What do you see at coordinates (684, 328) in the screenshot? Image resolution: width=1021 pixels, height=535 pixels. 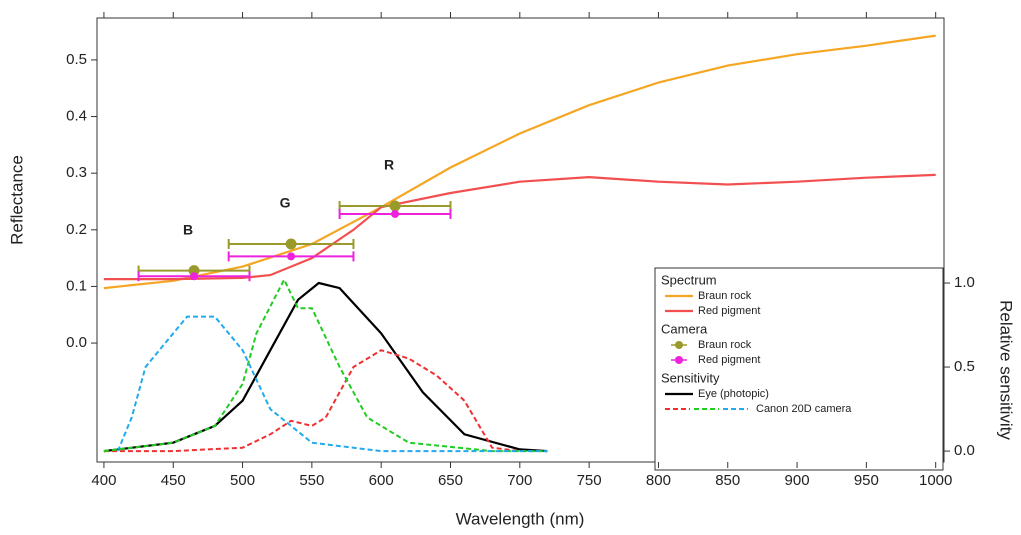 I see `legend-group: Camera` at bounding box center [684, 328].